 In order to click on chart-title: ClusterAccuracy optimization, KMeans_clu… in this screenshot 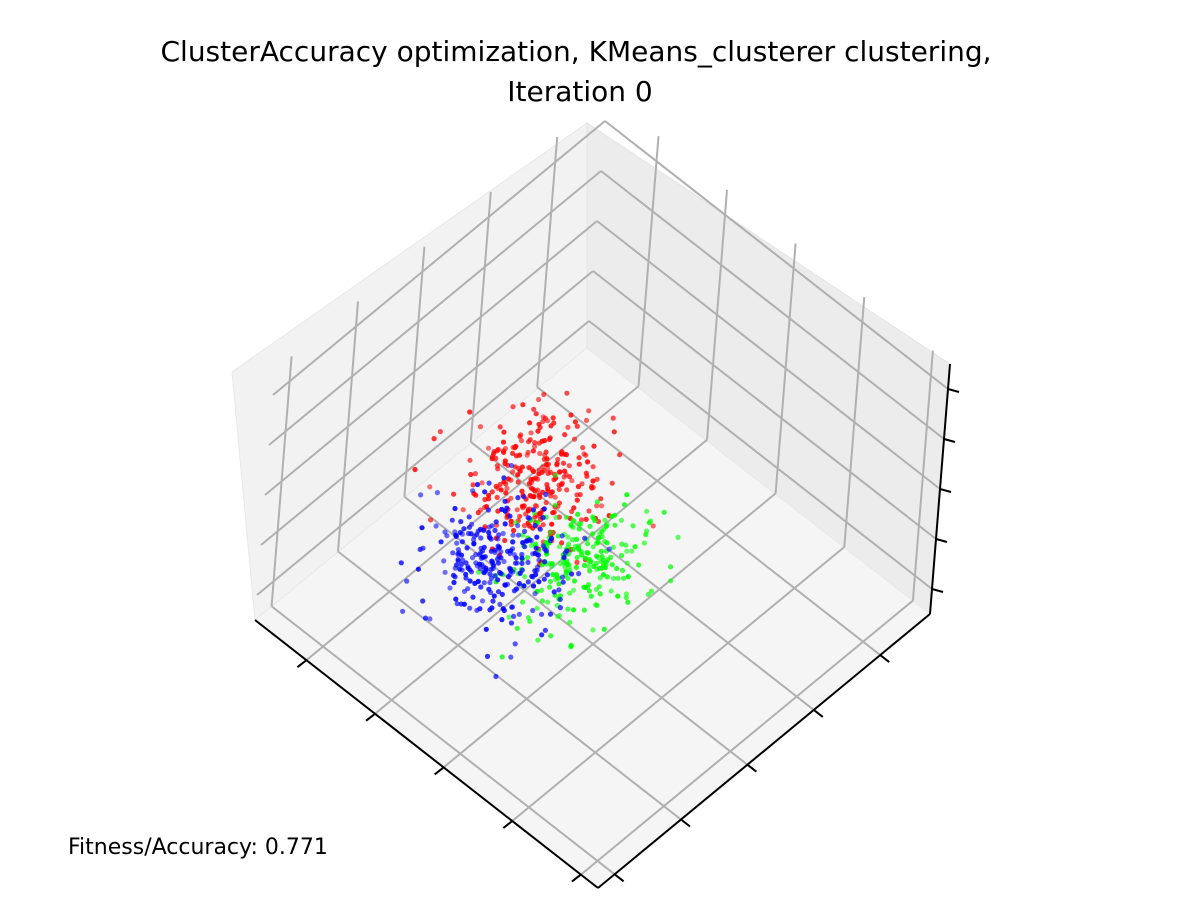, I will do `click(575, 51)`.